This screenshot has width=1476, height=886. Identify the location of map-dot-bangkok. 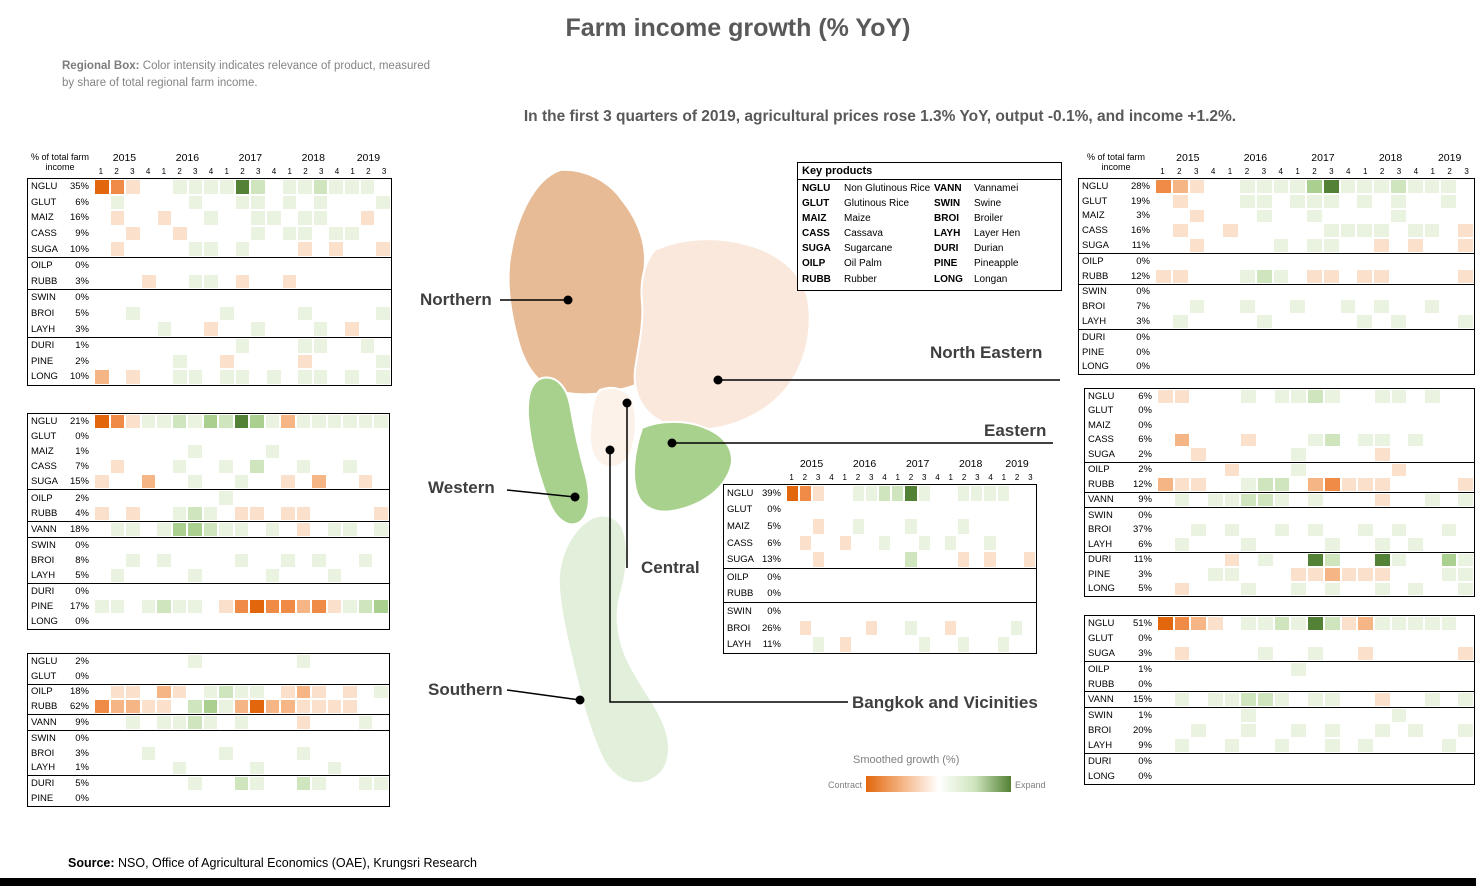
(610, 450).